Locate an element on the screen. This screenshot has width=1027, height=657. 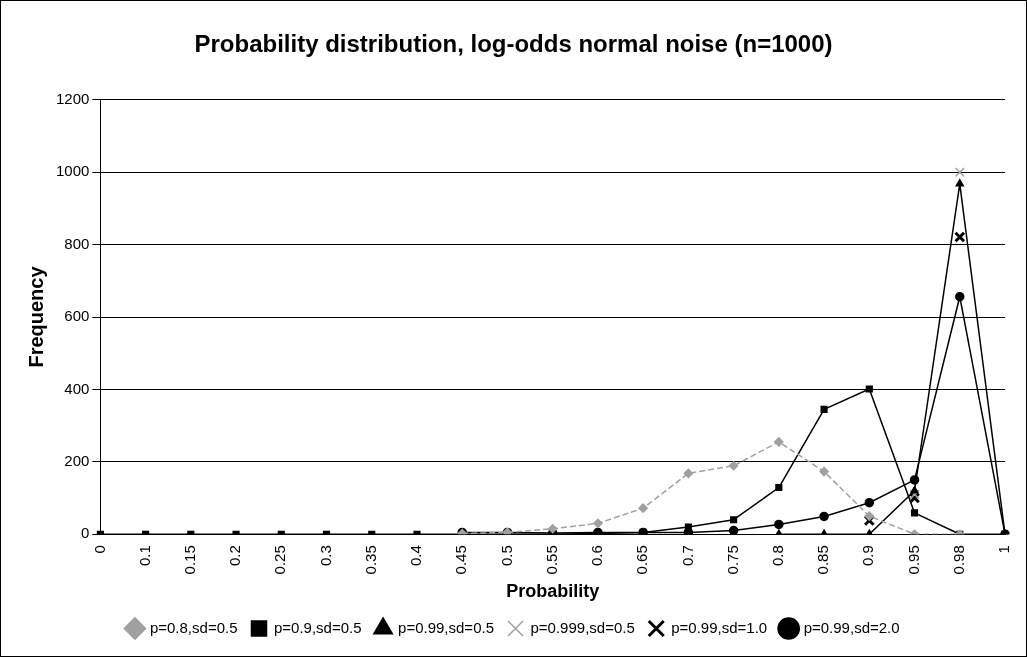
x-tick-label: 0.85 is located at coordinates (823, 560).